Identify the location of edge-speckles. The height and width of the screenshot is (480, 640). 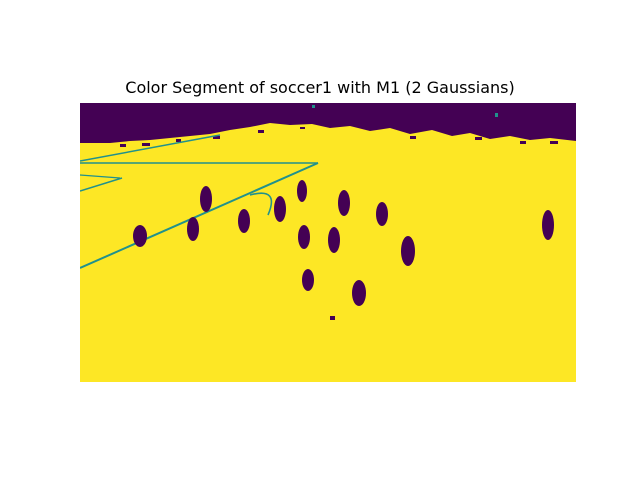
(339, 126).